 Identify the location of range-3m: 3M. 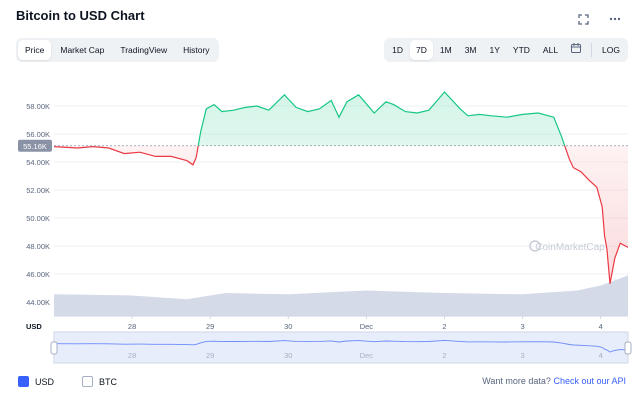
(470, 50).